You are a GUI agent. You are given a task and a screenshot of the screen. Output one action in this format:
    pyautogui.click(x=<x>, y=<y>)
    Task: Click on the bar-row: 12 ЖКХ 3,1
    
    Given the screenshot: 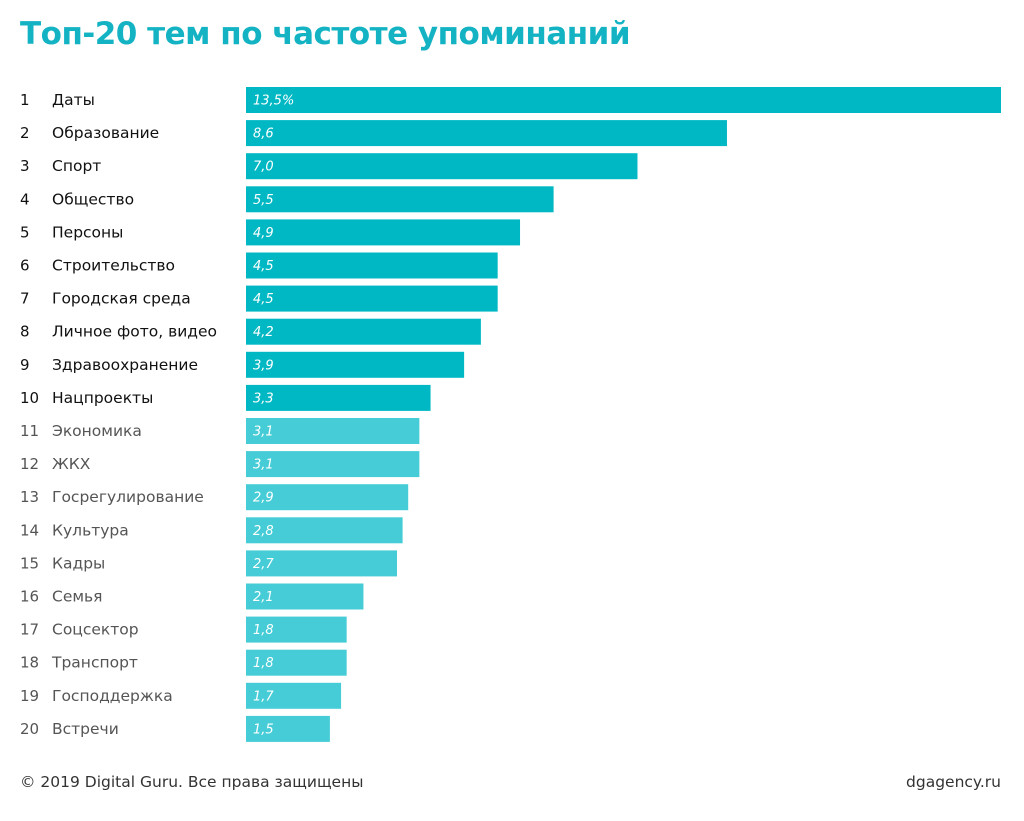 What is the action you would take?
    pyautogui.click(x=220, y=464)
    